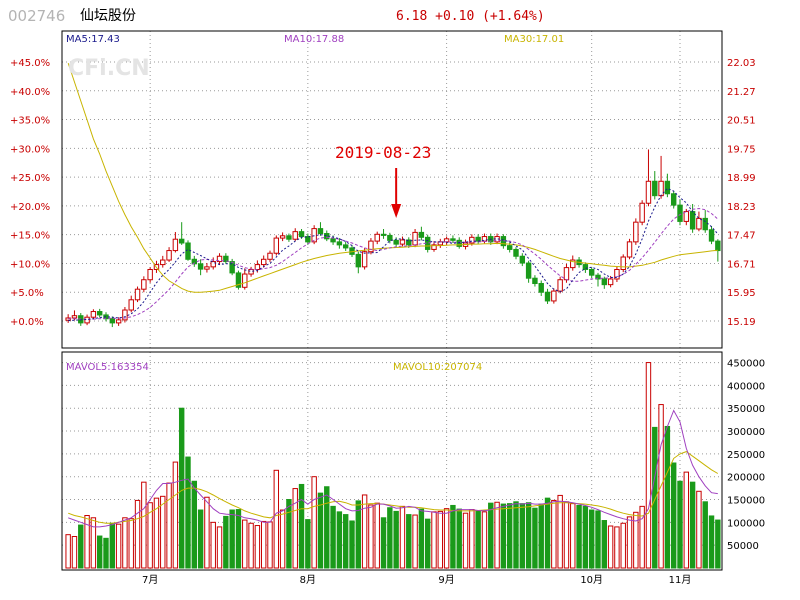  What do you see at coordinates (741, 207) in the screenshot?
I see `y-tick-right: 18.23` at bounding box center [741, 207].